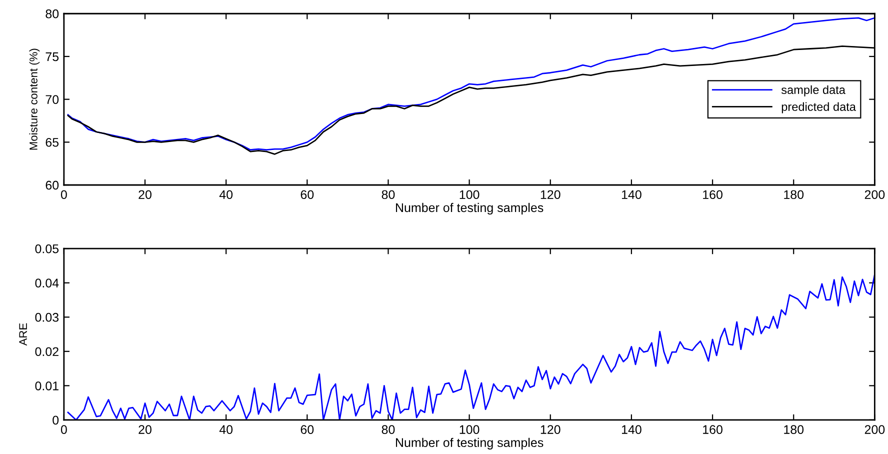 This screenshot has width=888, height=454. What do you see at coordinates (52, 142) in the screenshot?
I see `y-tick-label: 65` at bounding box center [52, 142].